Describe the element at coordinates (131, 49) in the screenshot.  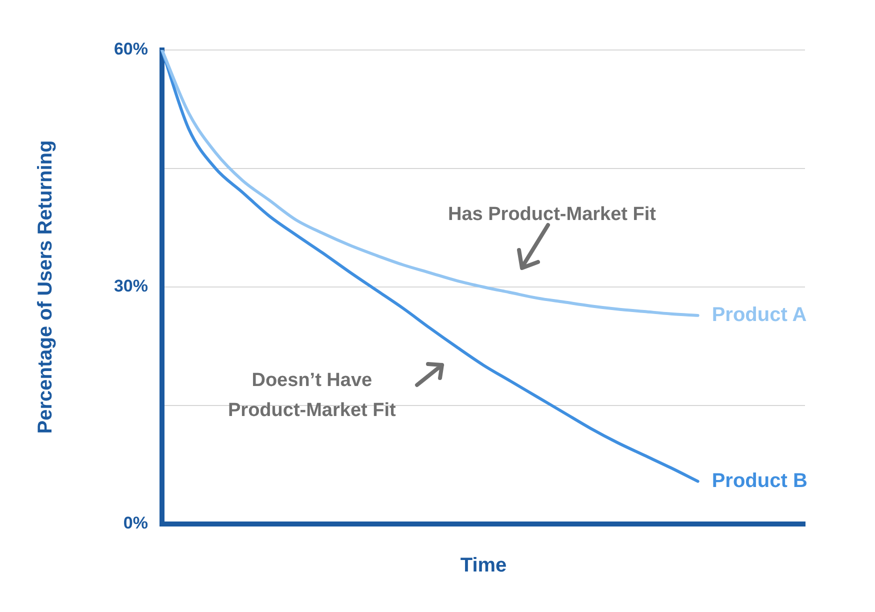
I see `y-tick-label: 60%` at that location.